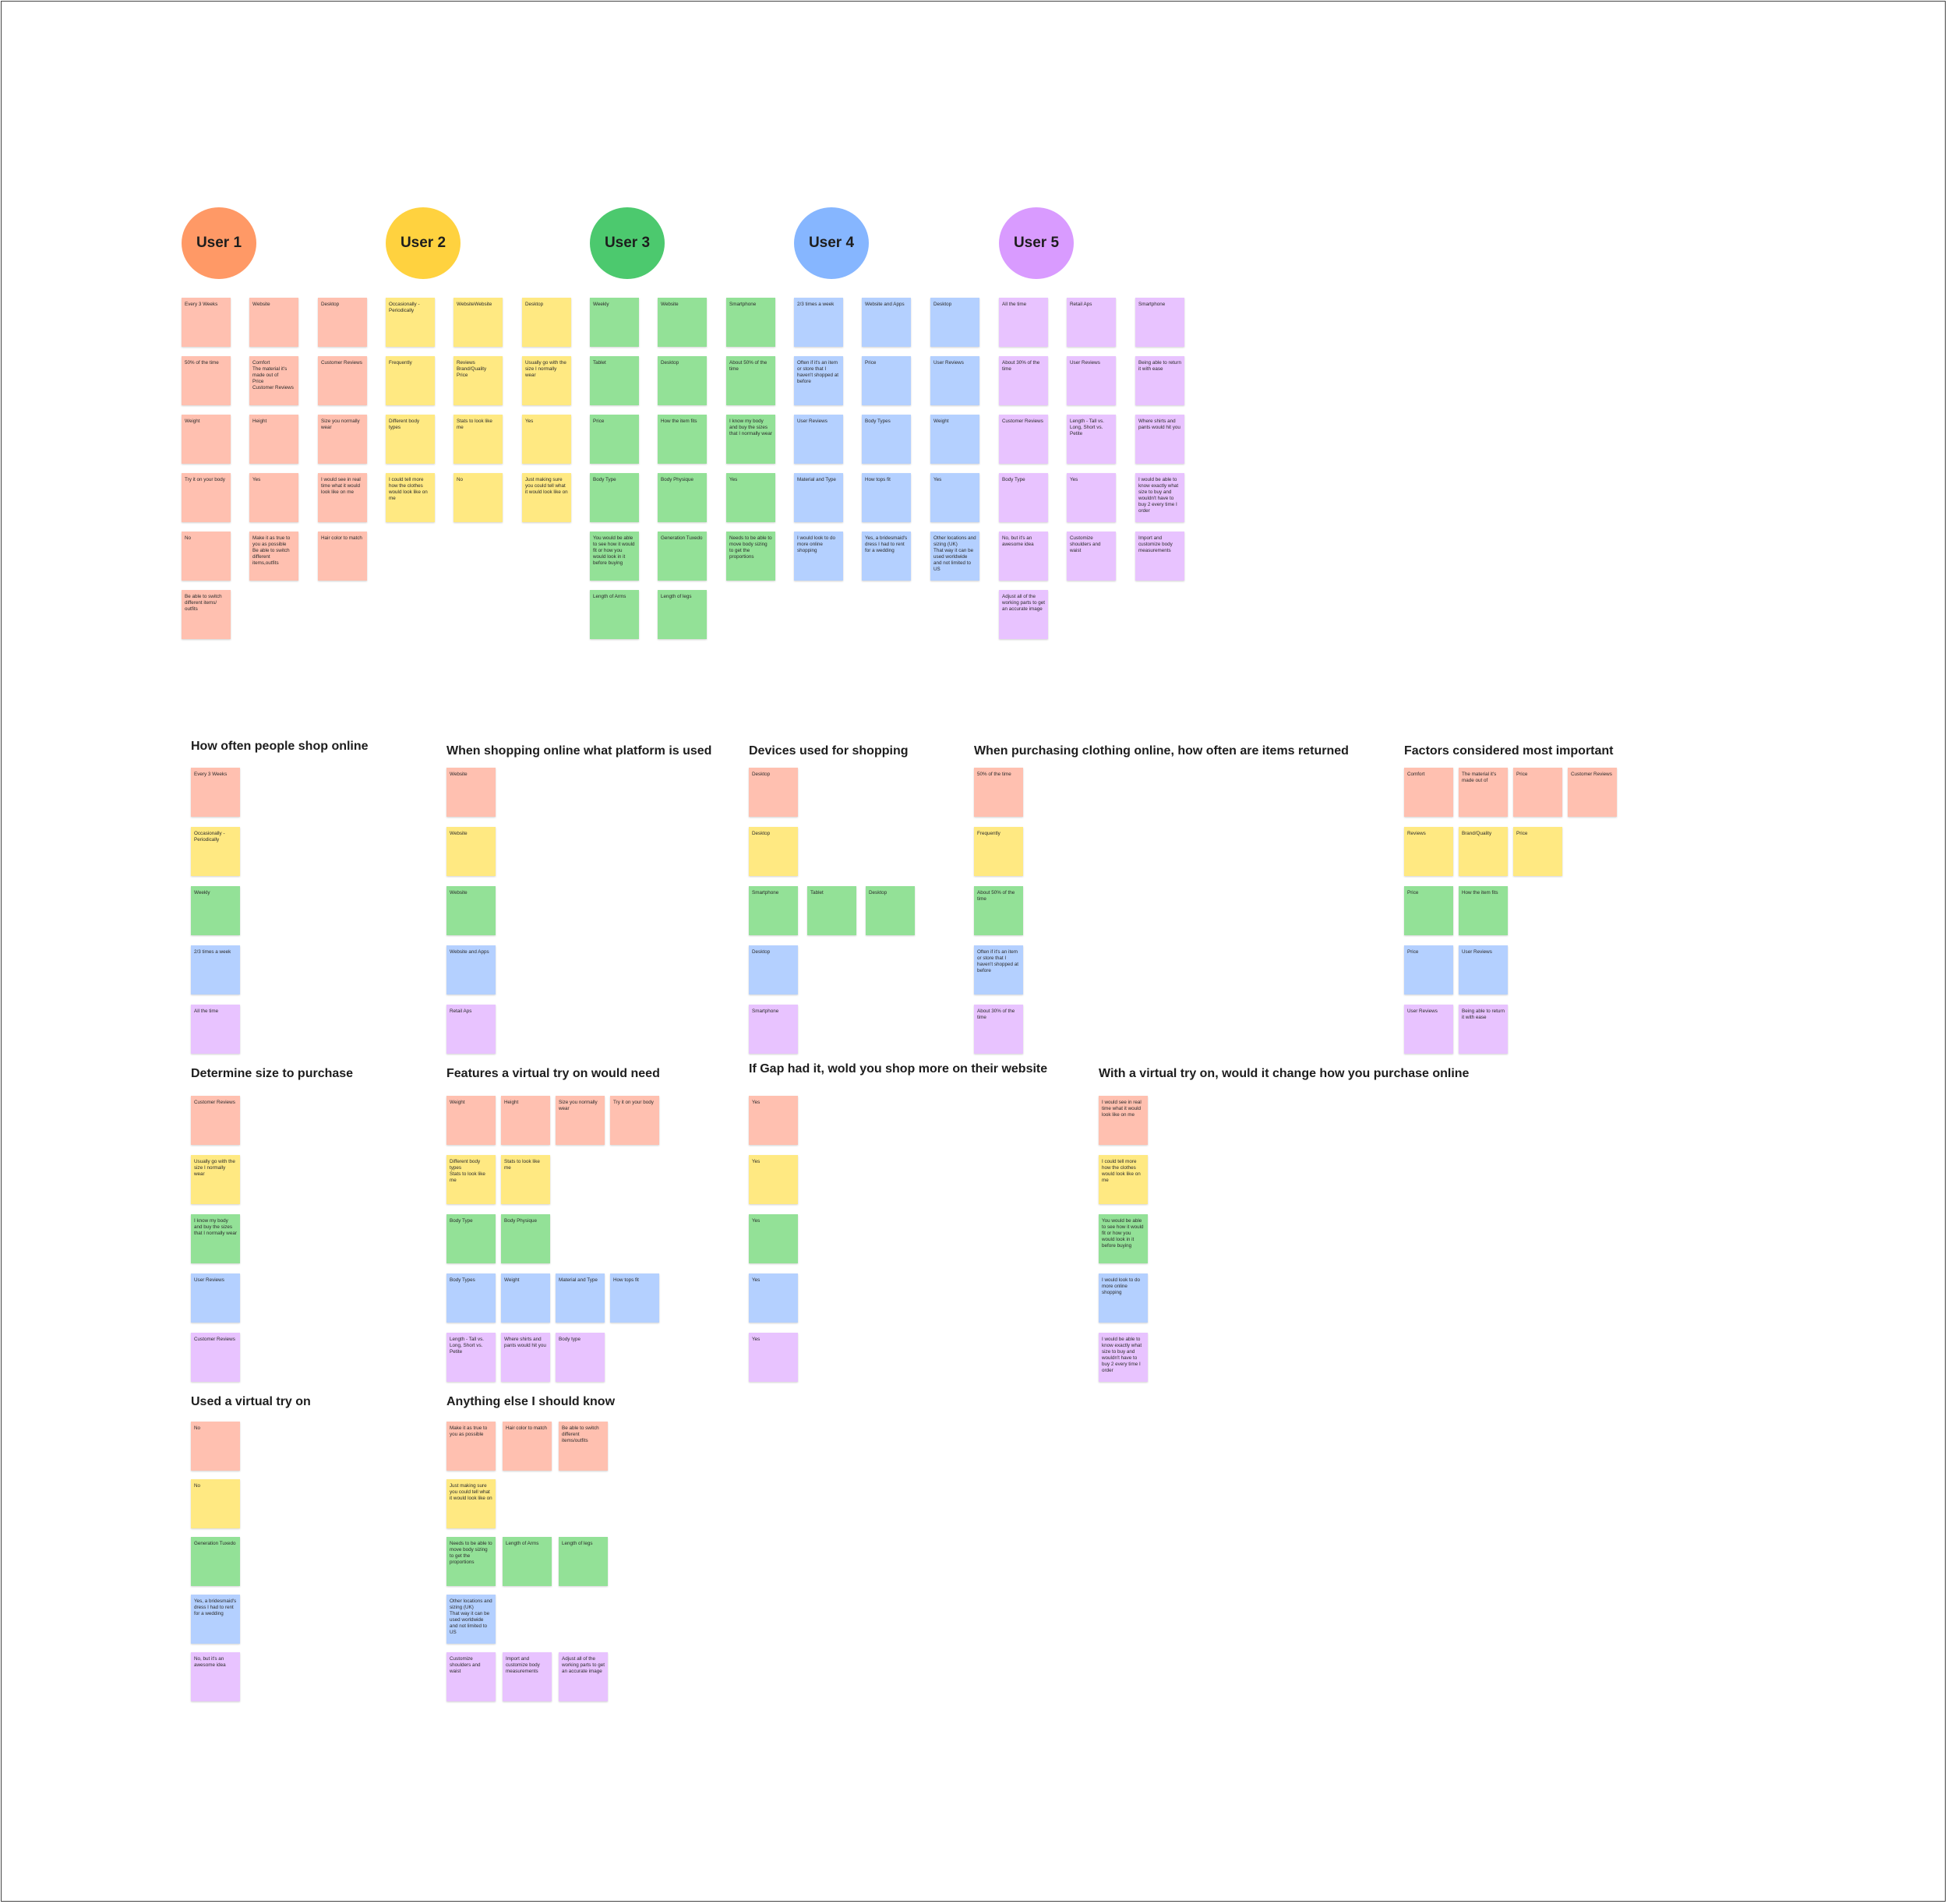 The height and width of the screenshot is (1904, 1948). I want to click on group-note: Brand/Quality, so click(1483, 851).